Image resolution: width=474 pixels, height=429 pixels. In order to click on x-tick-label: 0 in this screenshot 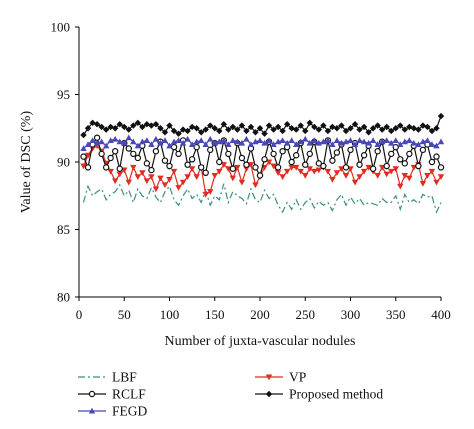, I will do `click(79, 314)`.